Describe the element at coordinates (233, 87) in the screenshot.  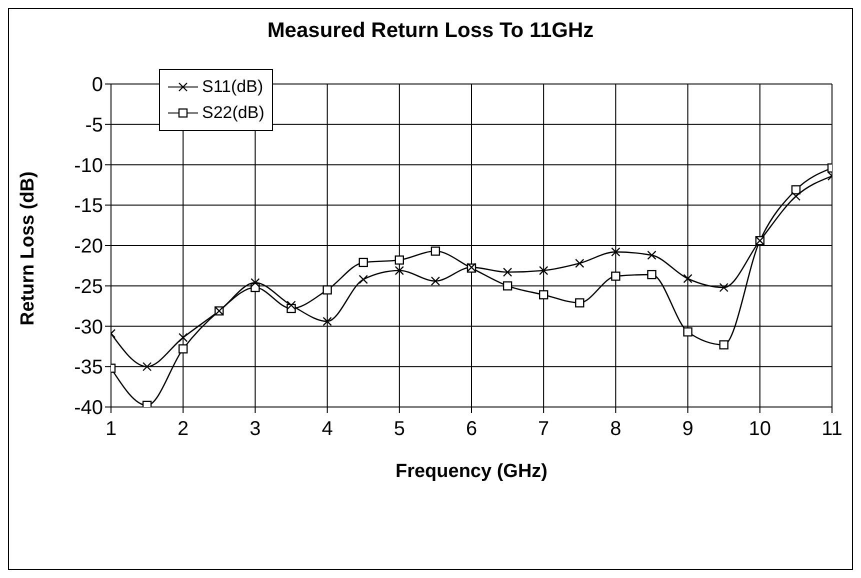
I see `legend-label: S11(dB)` at that location.